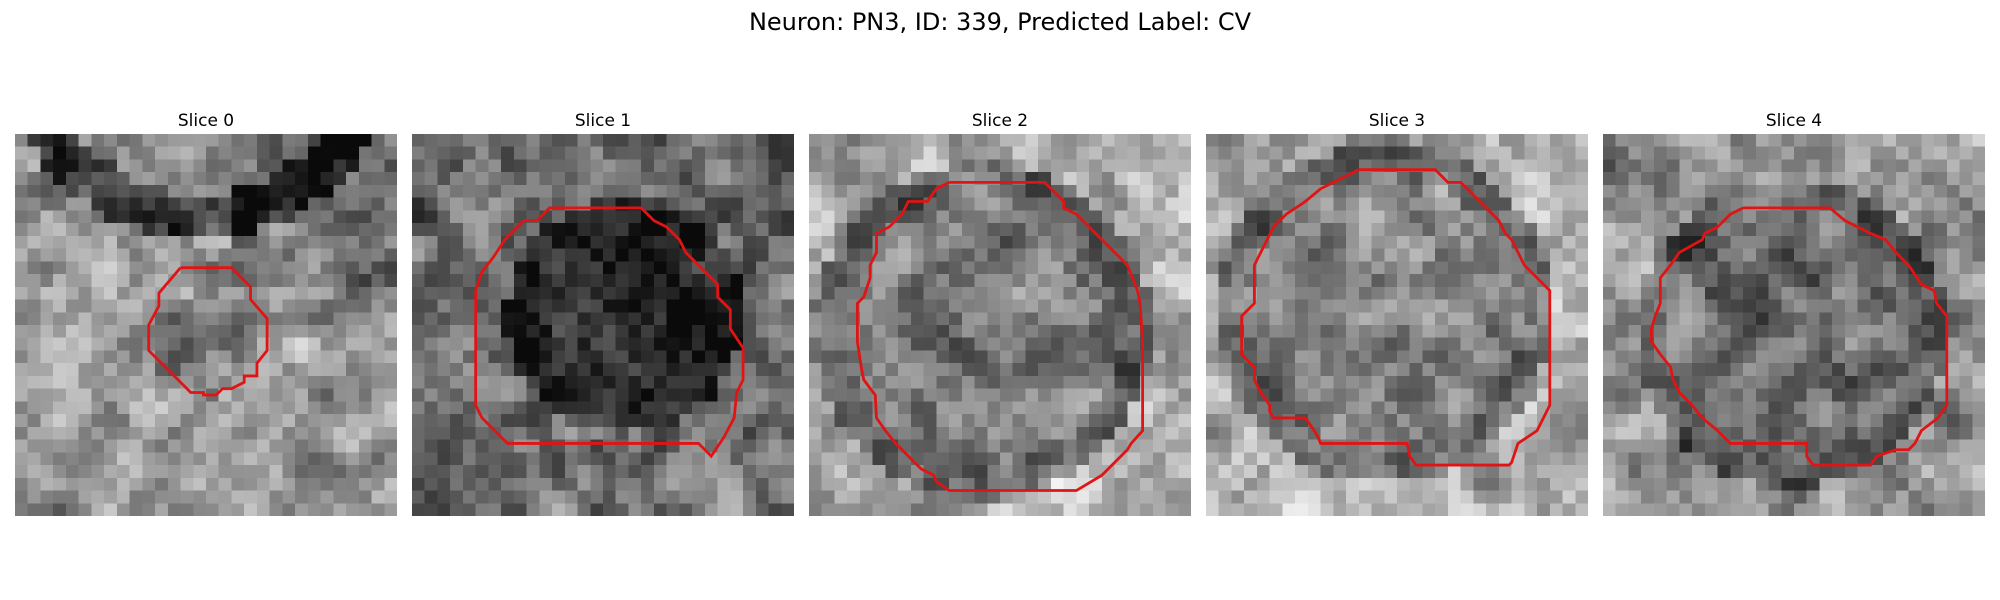 The width and height of the screenshot is (2000, 600). Describe the element at coordinates (1000, 121) in the screenshot. I see `slice-title: Slice 2` at that location.